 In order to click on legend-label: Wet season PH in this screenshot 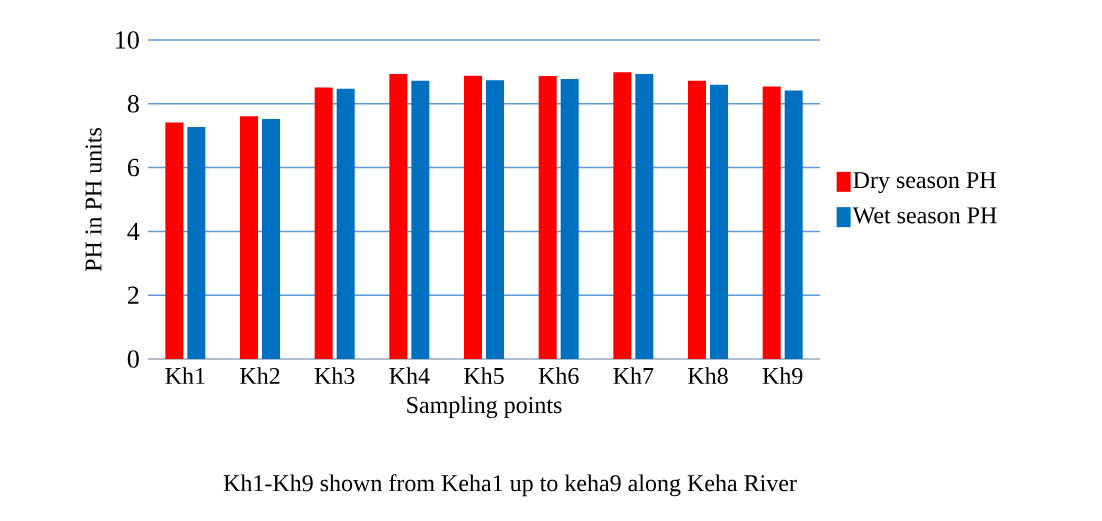, I will do `click(924, 215)`.